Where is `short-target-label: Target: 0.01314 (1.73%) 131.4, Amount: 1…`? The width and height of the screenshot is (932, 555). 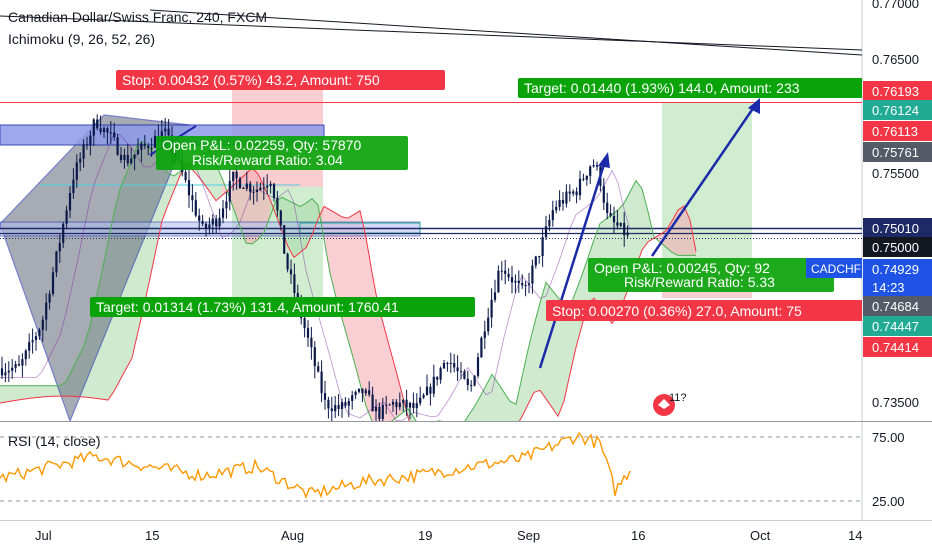 short-target-label: Target: 0.01314 (1.73%) 131.4, Amount: 1… is located at coordinates (282, 307).